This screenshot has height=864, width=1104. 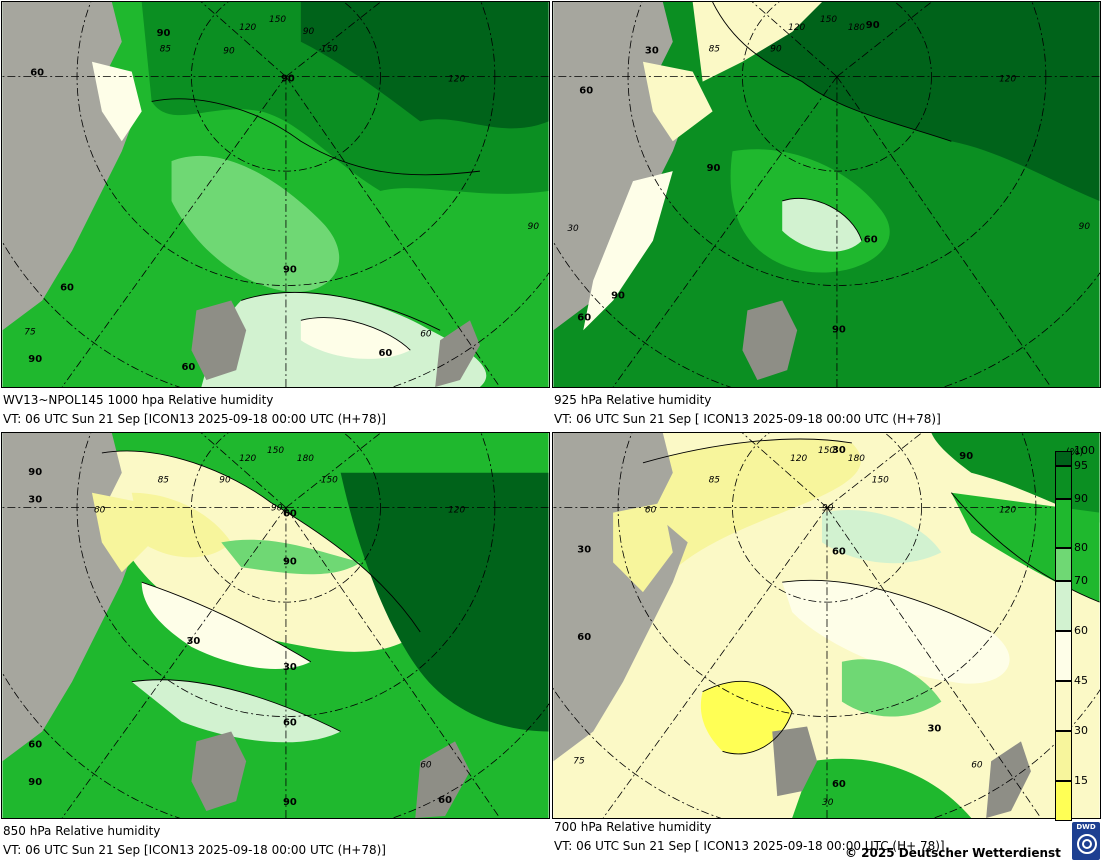 I want to click on humidity-field-very-dry, so click(x=748, y=516).